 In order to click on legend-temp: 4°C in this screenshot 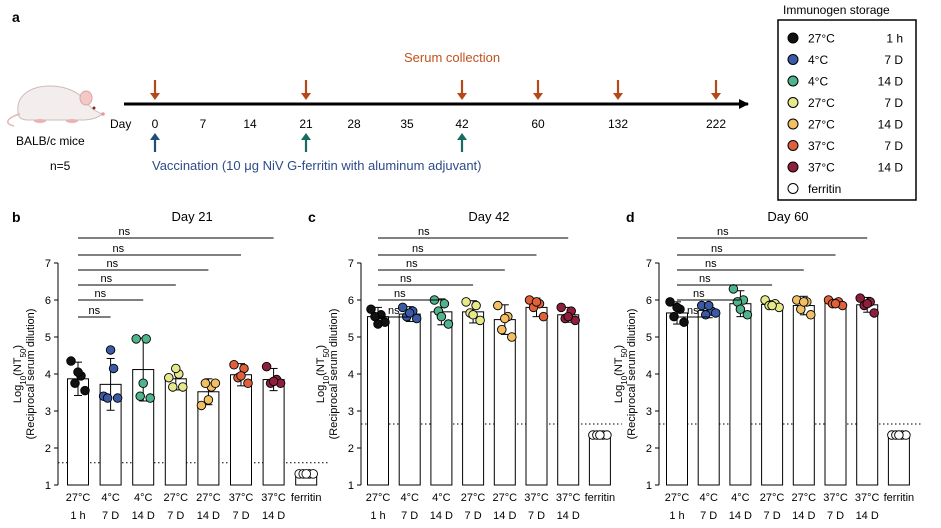, I will do `click(818, 82)`.